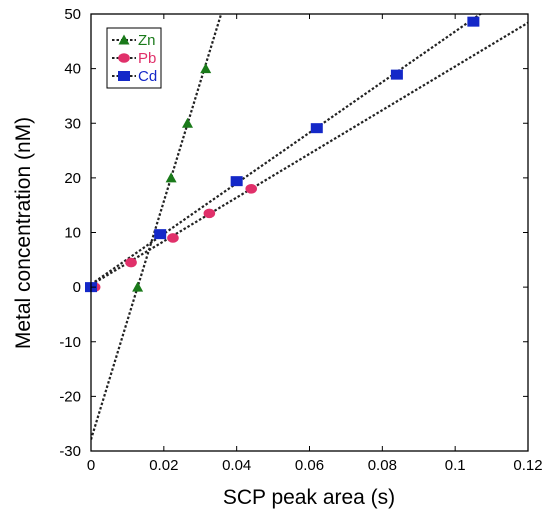  I want to click on legend-marker-zn, so click(124, 39).